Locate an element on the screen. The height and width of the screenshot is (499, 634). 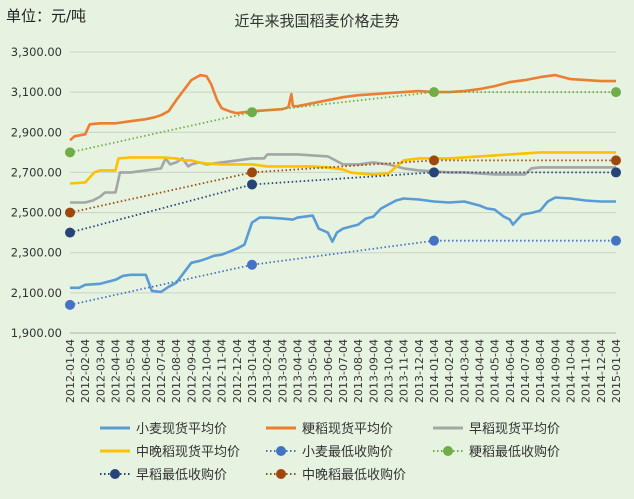
x-tick-label: 2014-11-04 is located at coordinates (586, 371).